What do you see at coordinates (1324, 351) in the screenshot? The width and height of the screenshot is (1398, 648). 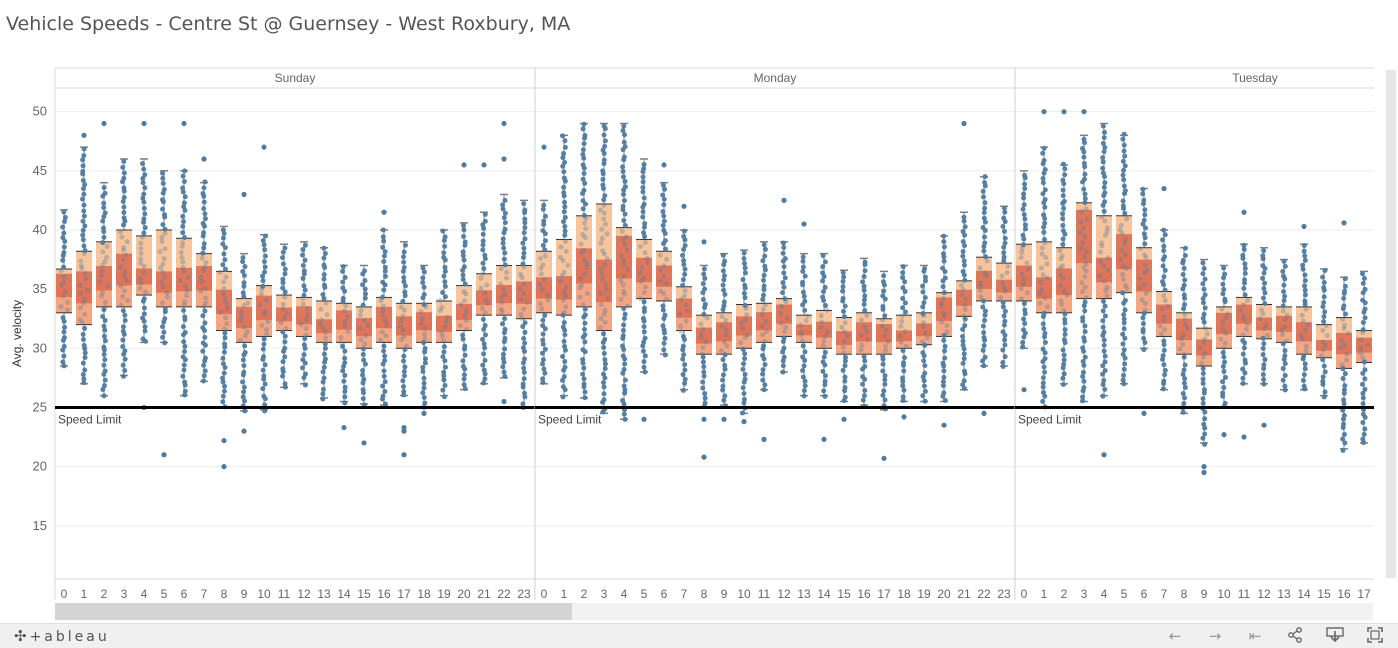 I see `box-lower` at bounding box center [1324, 351].